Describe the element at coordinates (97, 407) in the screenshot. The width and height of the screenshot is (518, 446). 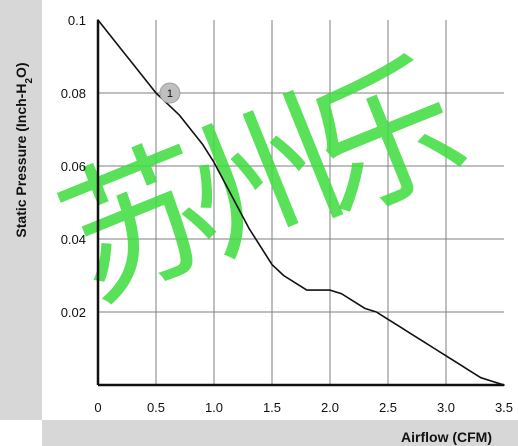
I see `x-tick-label: 0` at that location.